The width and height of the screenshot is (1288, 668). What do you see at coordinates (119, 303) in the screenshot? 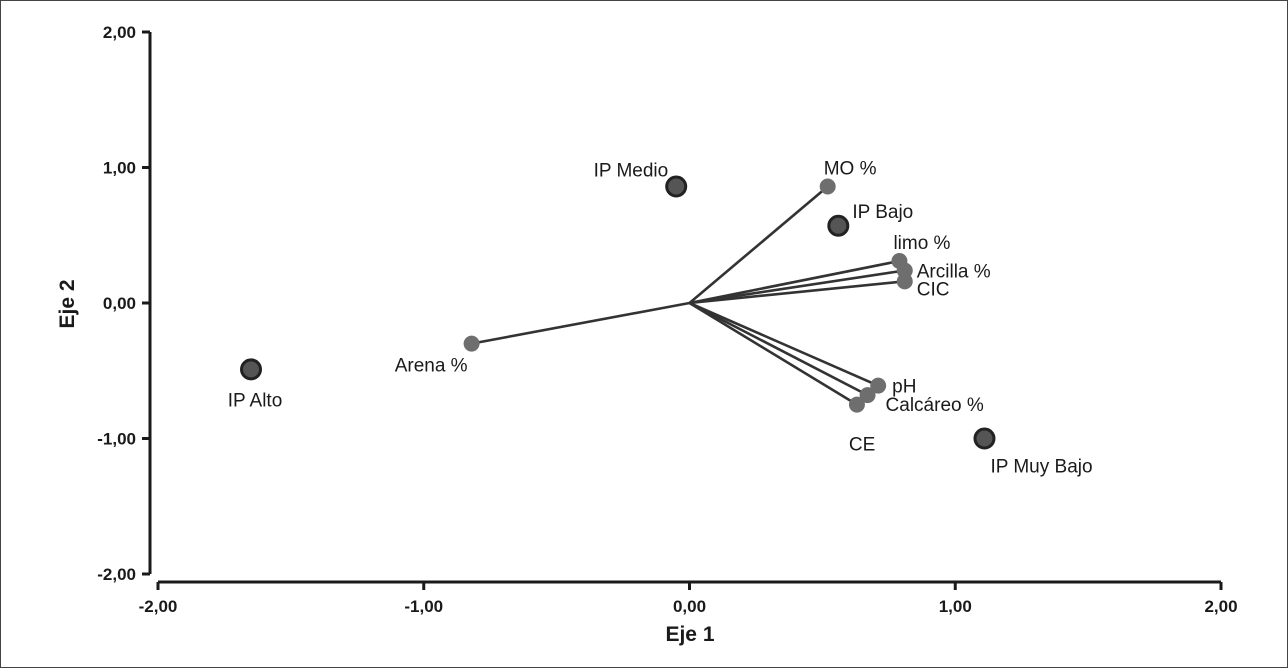
I see `y-tick-label: 0,00` at bounding box center [119, 303].